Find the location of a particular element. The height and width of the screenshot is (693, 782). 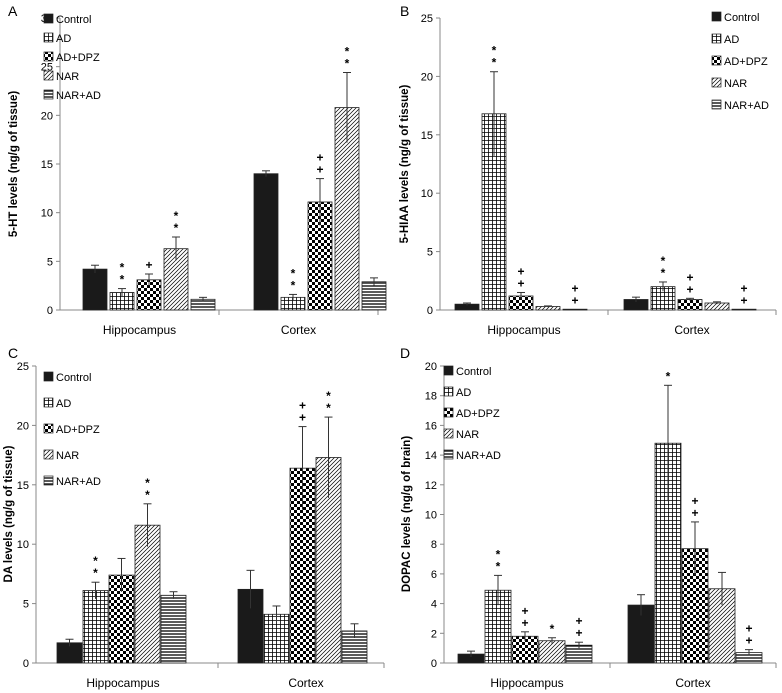

y-tick-label: 10 is located at coordinates (23, 545).